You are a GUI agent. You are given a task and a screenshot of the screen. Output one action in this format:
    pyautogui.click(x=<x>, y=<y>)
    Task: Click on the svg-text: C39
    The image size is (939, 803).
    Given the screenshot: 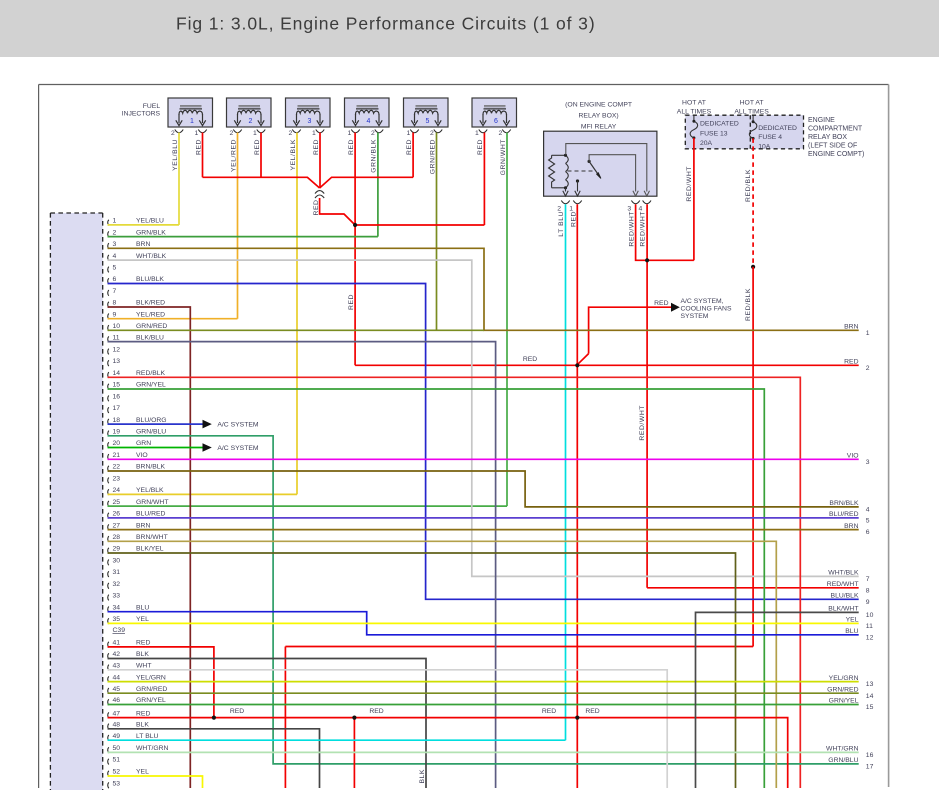 What is the action you would take?
    pyautogui.click(x=119, y=630)
    